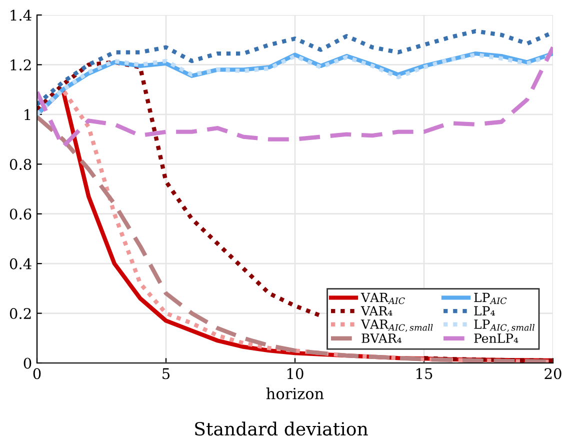  I want to click on y-tick-label: 0.2, so click(20, 314).